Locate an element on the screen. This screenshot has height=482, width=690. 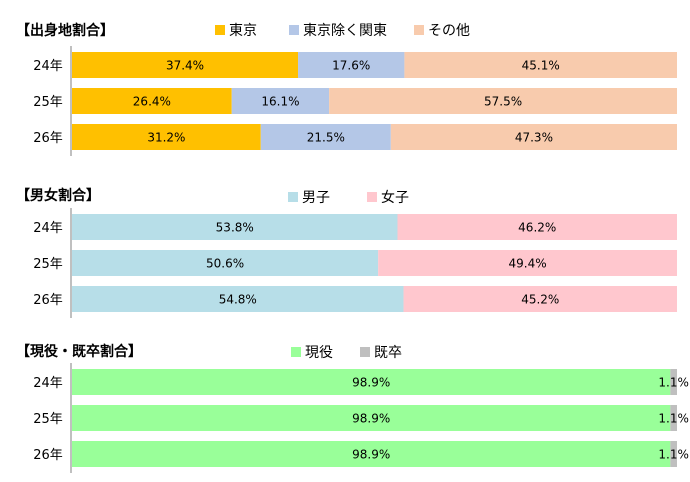
data-label: 50.6% is located at coordinates (225, 264).